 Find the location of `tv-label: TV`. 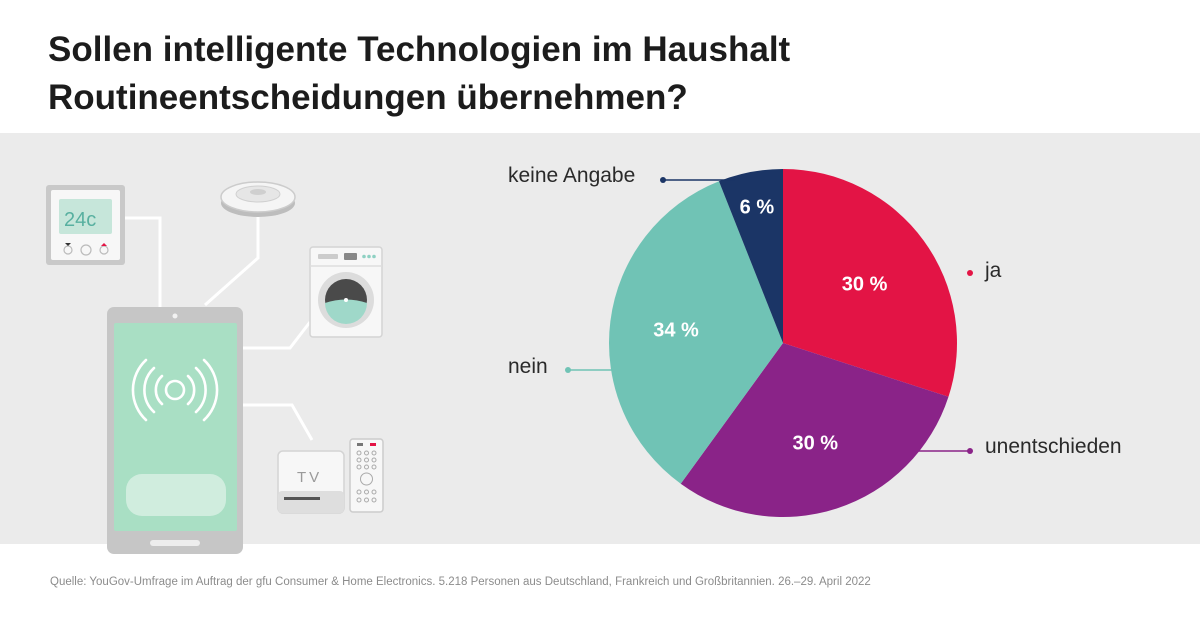

tv-label: TV is located at coordinates (309, 477).